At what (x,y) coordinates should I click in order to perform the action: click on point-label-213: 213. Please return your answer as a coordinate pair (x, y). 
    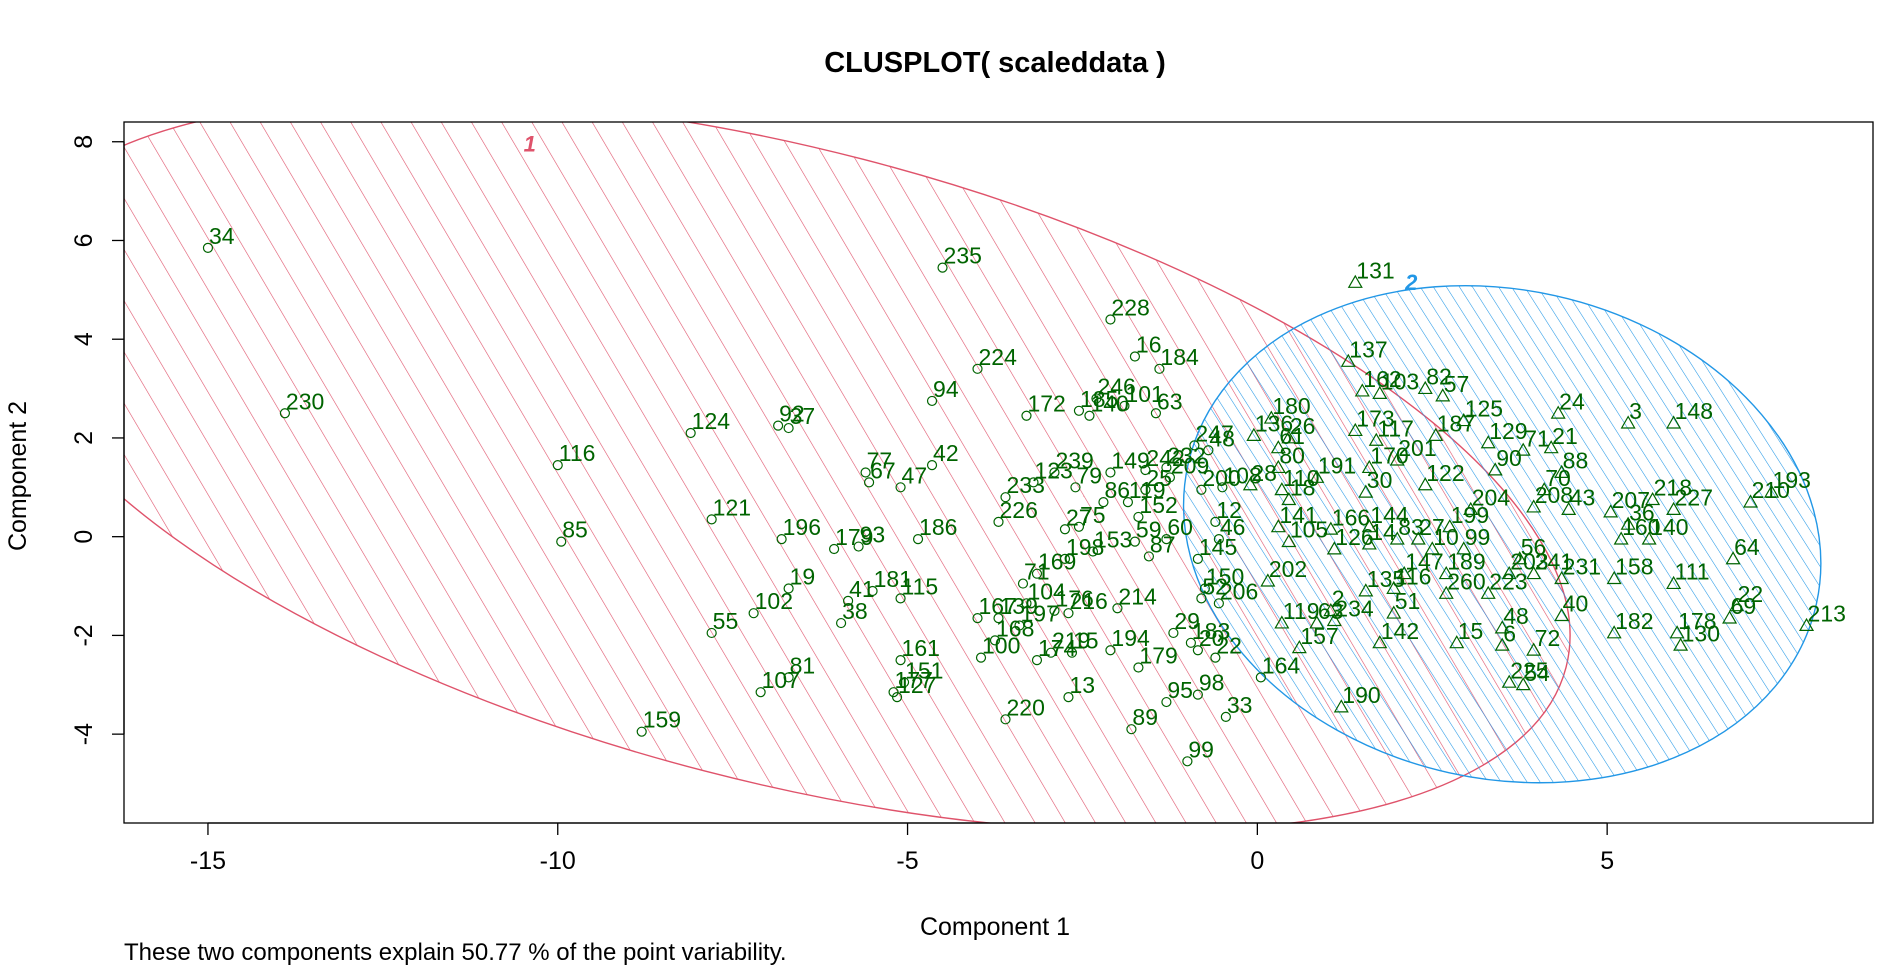
    Looking at the image, I should click on (1827, 614).